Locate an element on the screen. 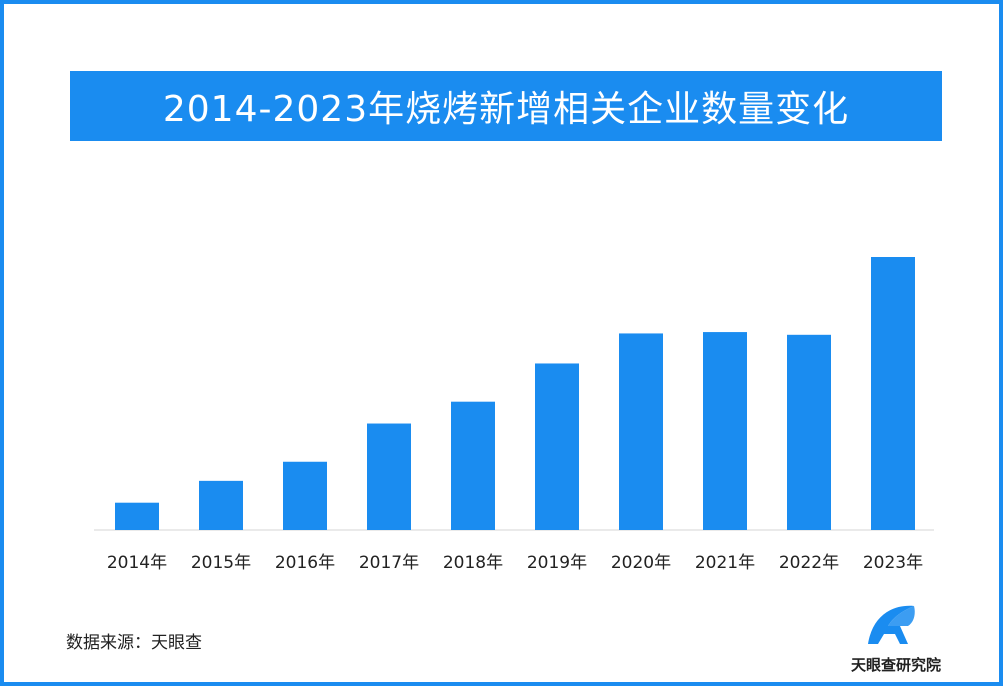  data-source: 数据来源：天眼查 is located at coordinates (134, 643).